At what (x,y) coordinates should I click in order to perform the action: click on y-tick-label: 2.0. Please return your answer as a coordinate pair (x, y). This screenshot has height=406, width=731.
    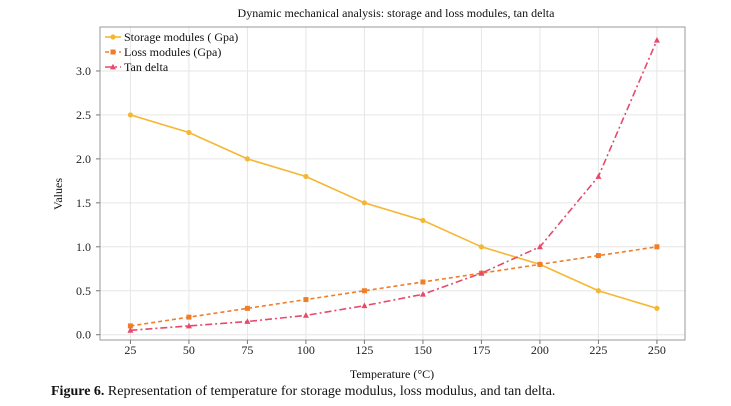
    Looking at the image, I should click on (83, 159).